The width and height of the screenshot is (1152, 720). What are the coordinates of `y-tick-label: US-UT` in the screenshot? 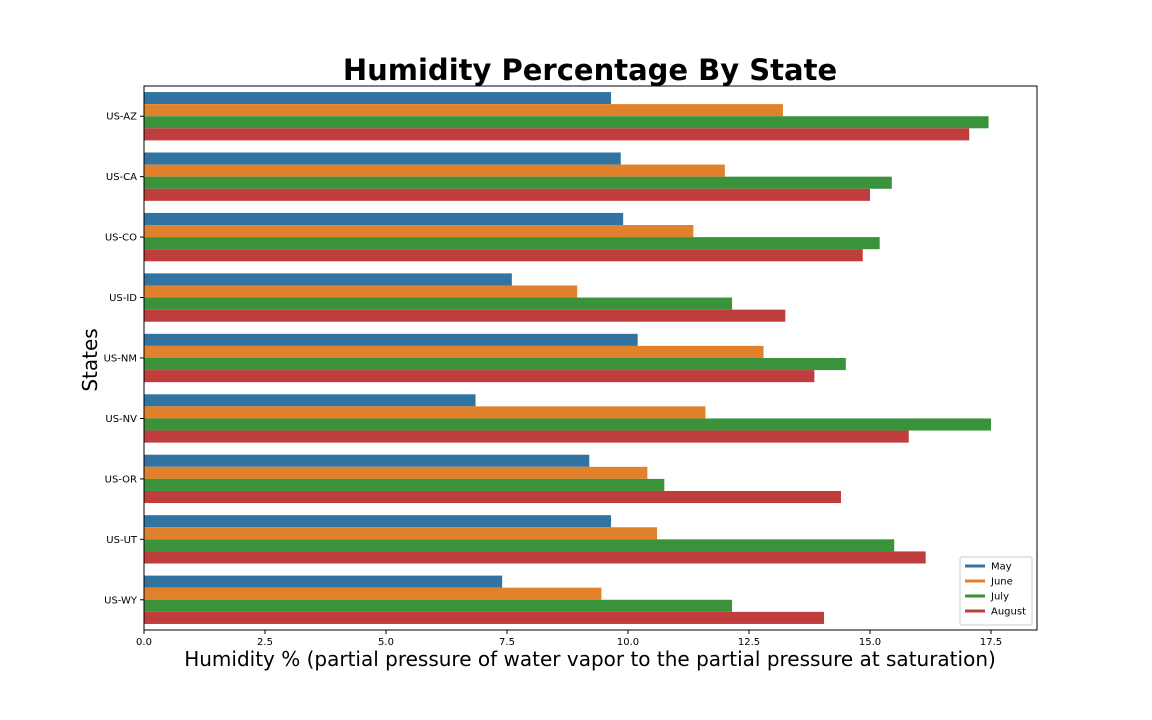 It's located at (122, 540).